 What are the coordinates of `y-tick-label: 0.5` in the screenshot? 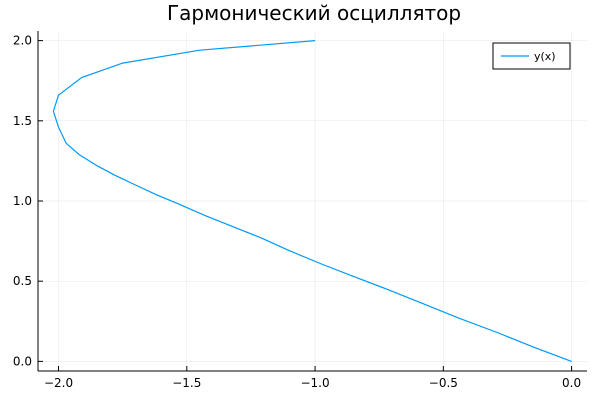 It's located at (22, 281).